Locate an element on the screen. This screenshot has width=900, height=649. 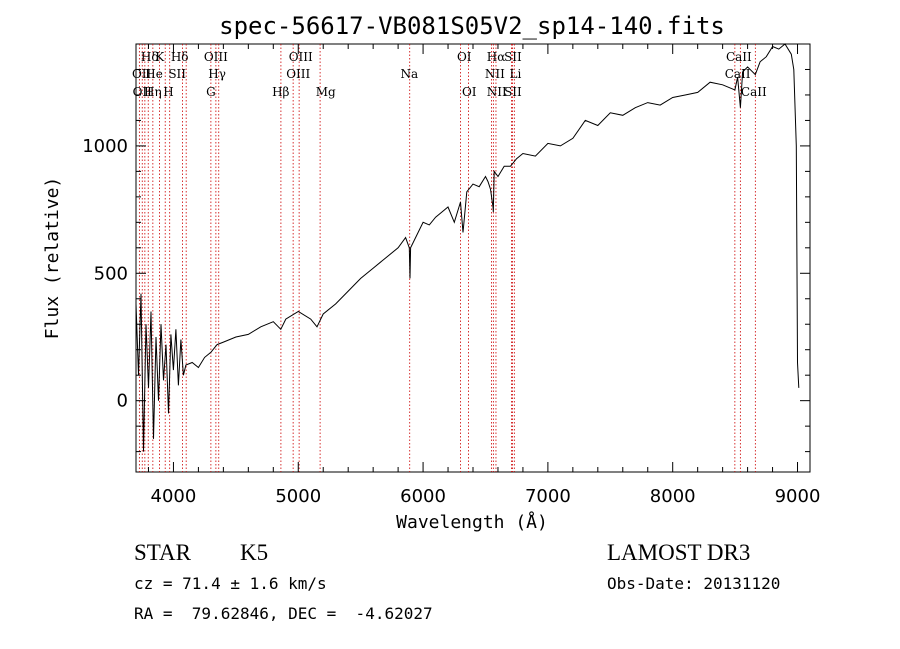
line-label-row1-8: CaII is located at coordinates (739, 57).